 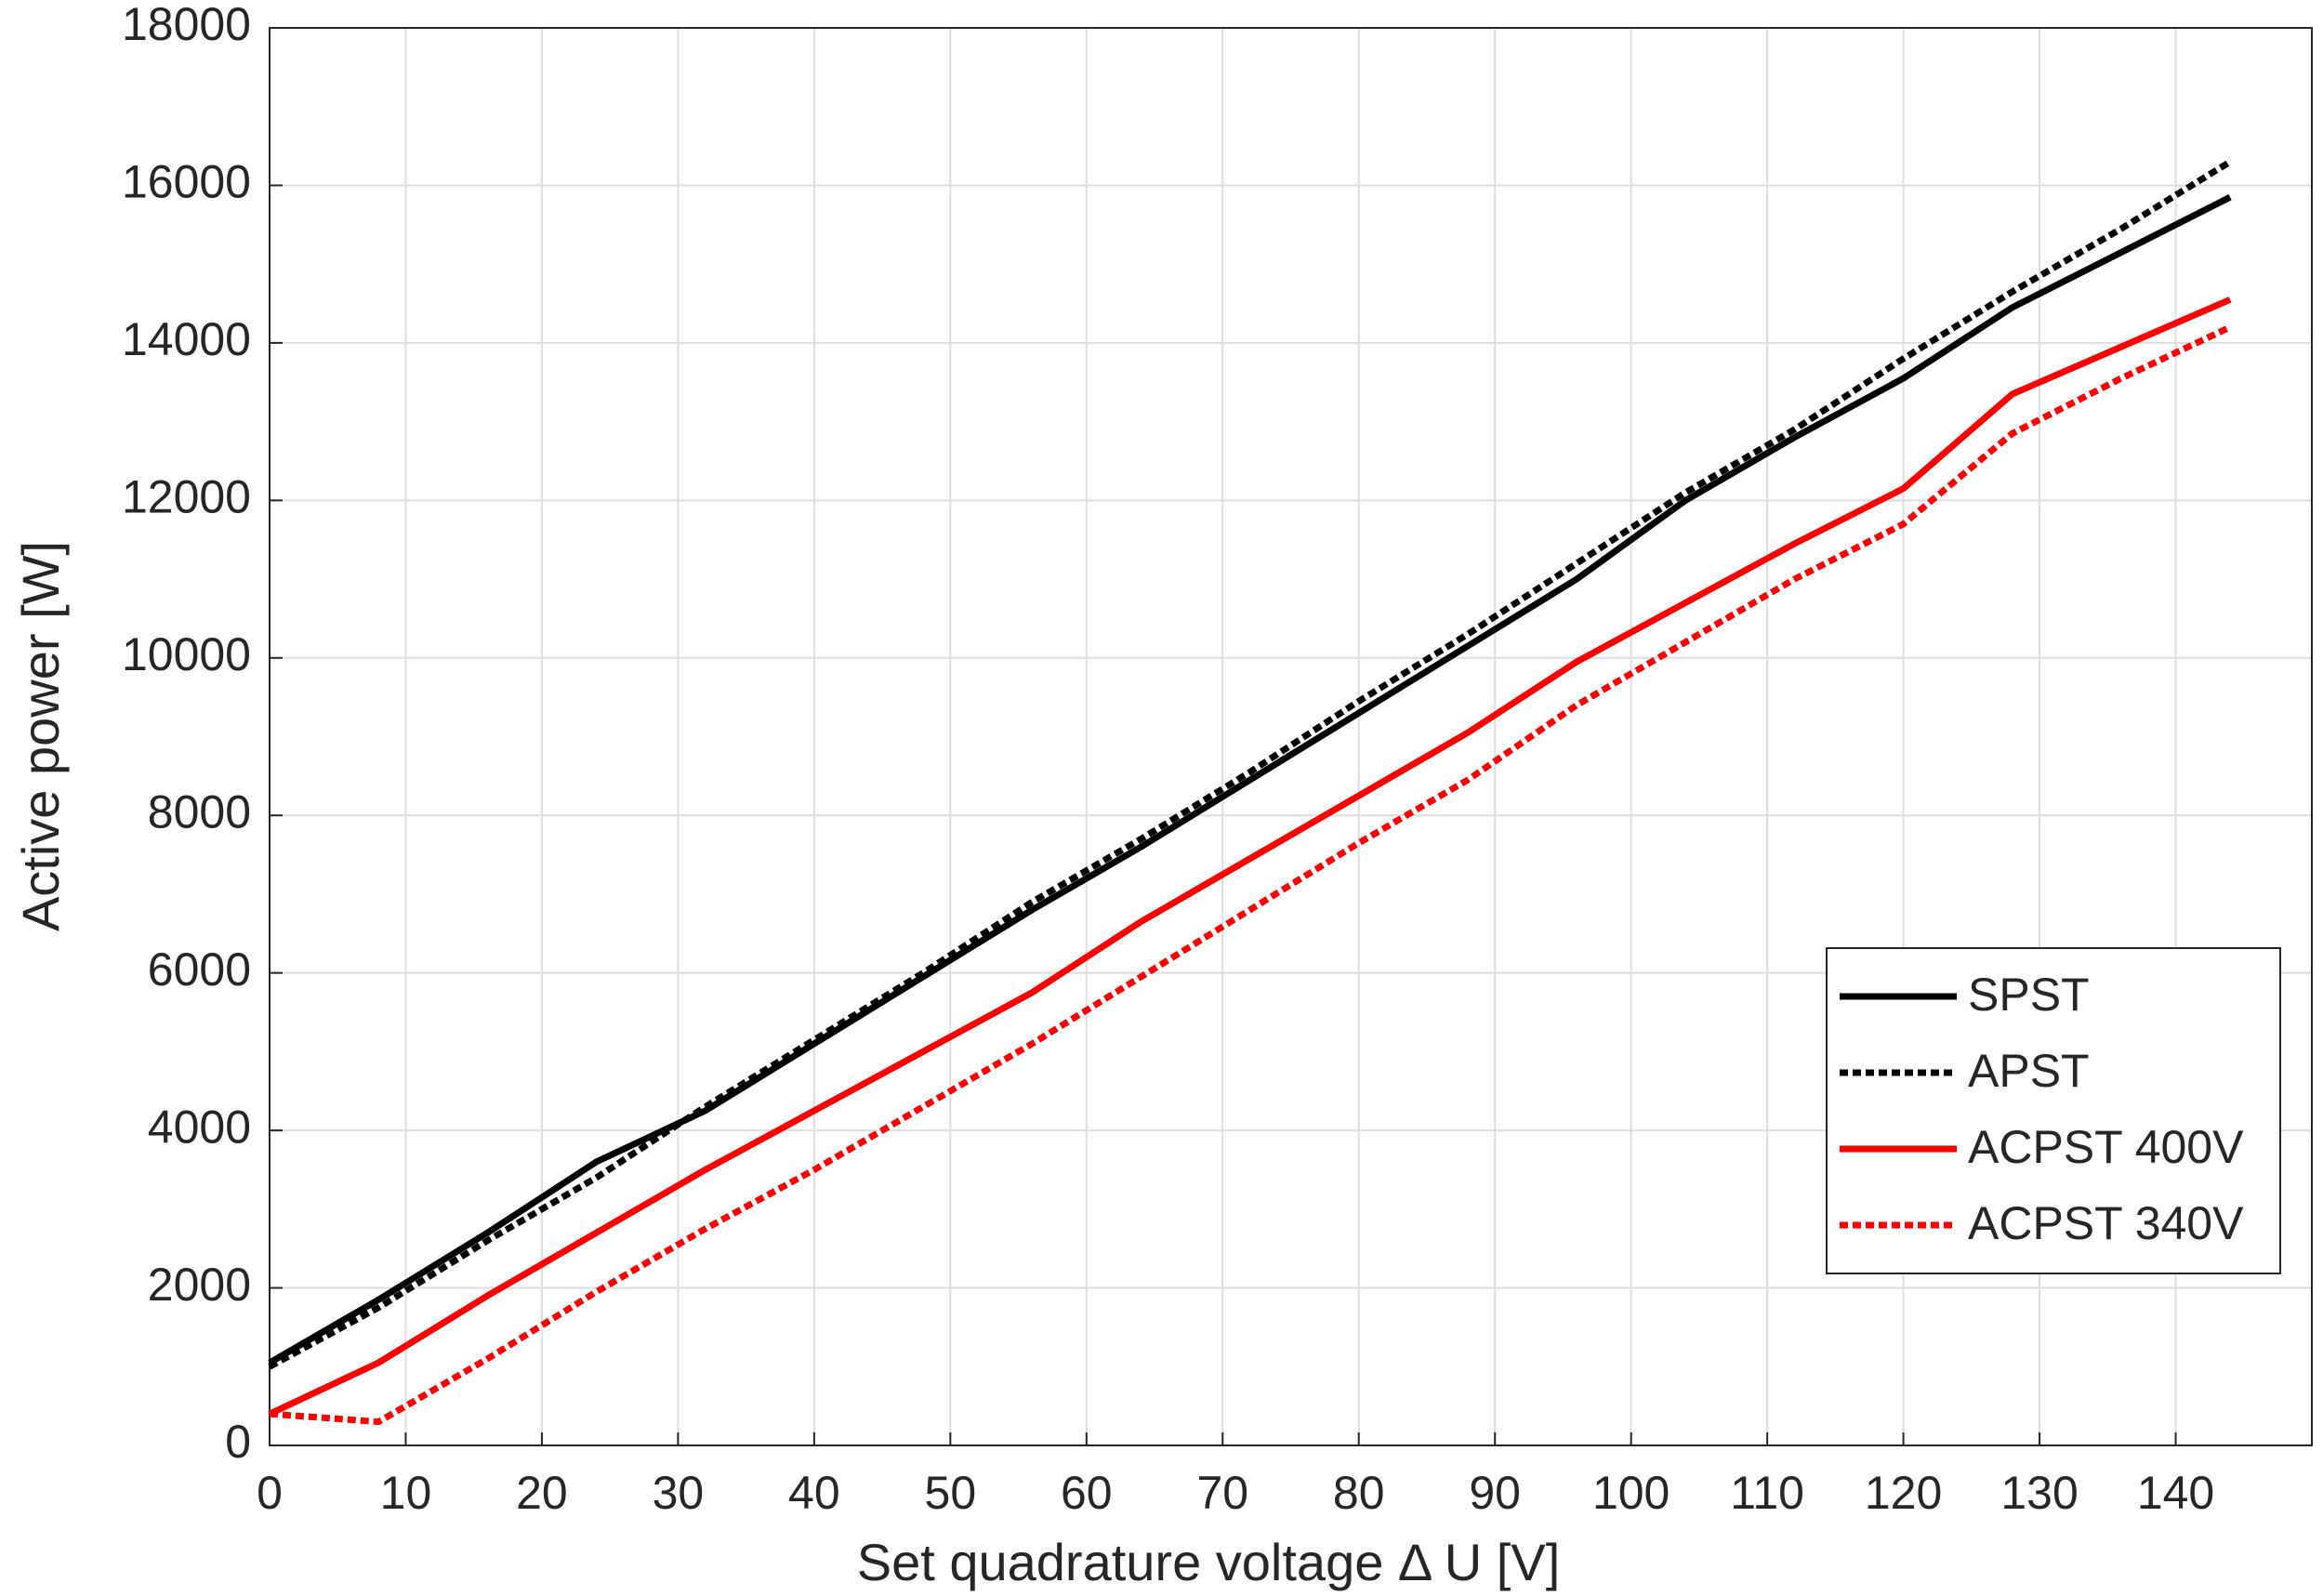 I want to click on x-tick-label: 50, so click(x=951, y=1493).